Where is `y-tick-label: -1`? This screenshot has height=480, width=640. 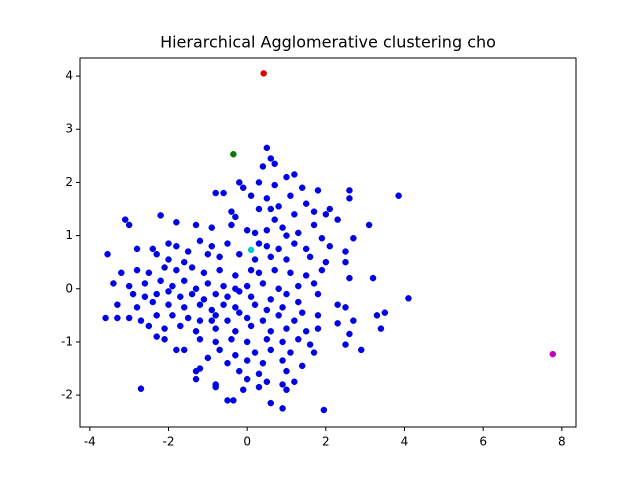 y-tick-label: -1 is located at coordinates (67, 341).